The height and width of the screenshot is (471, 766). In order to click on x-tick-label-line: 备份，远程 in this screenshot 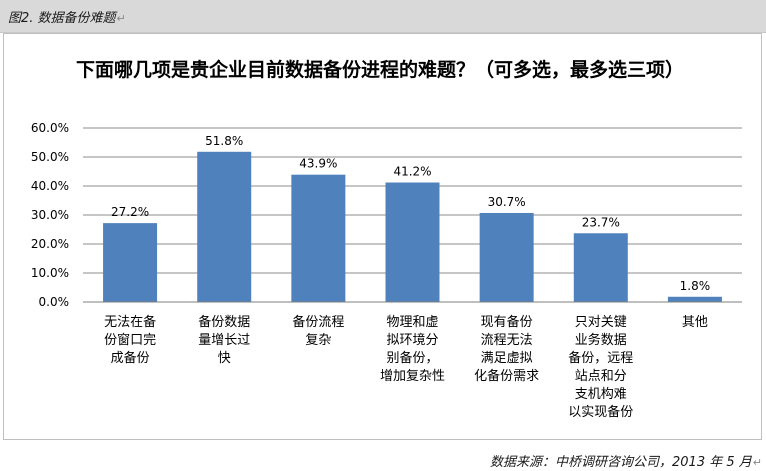, I will do `click(600, 358)`.